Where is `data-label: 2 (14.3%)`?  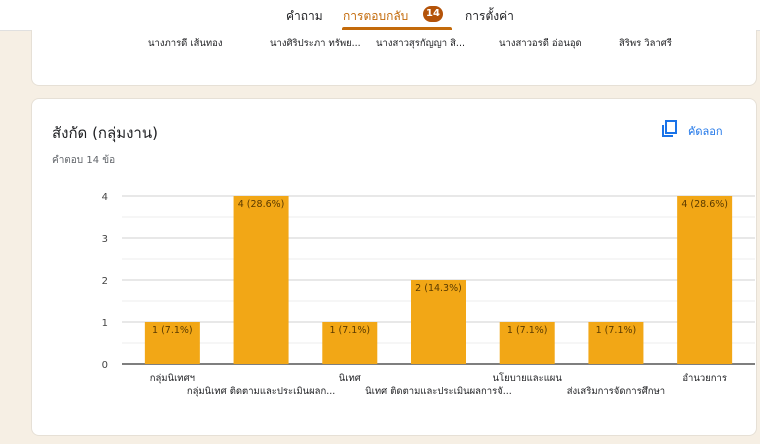 data-label: 2 (14.3%) is located at coordinates (438, 288).